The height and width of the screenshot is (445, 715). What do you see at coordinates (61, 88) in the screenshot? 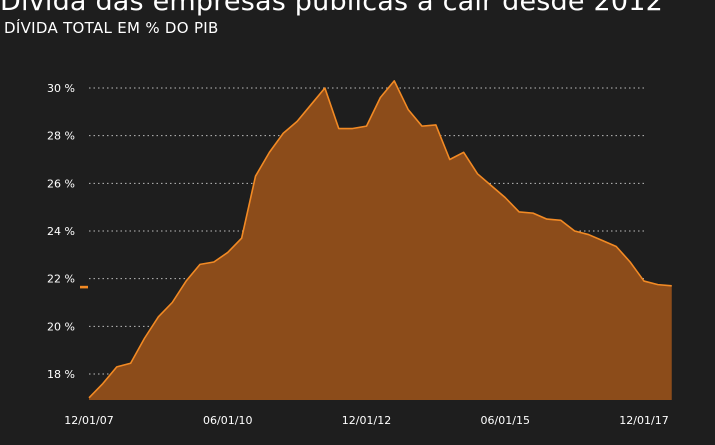
I see `y-tick-label-30: 30 %` at bounding box center [61, 88].